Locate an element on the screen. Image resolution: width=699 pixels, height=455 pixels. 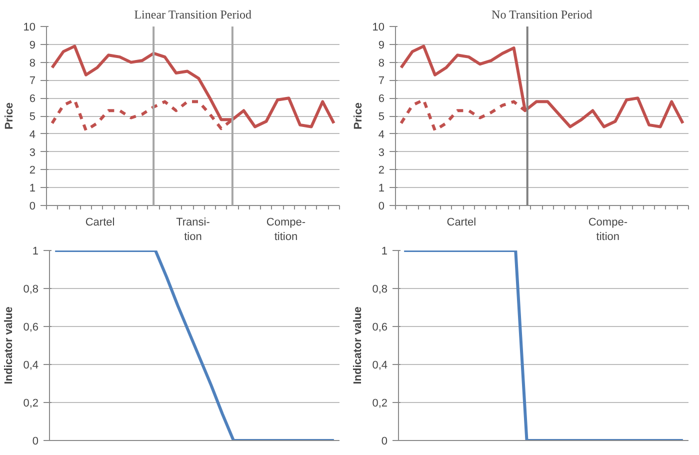
chart-title: Linear Transition Period is located at coordinates (193, 15).